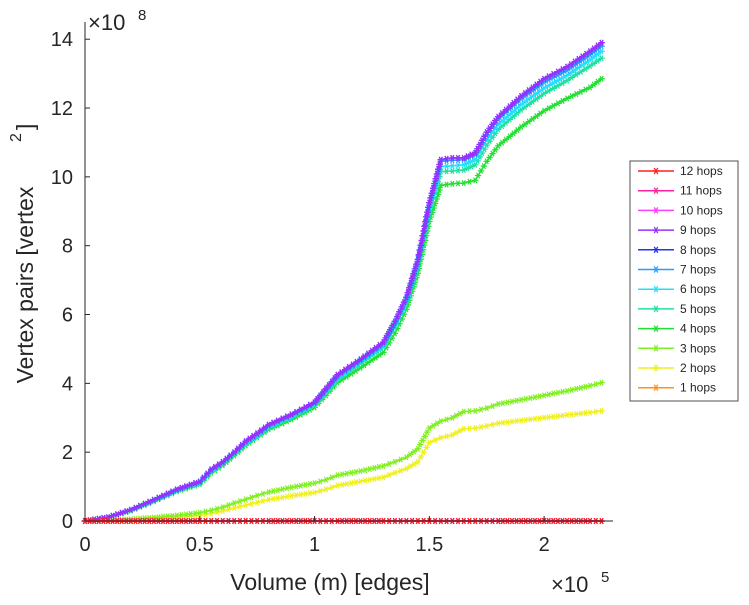  Describe the element at coordinates (698, 309) in the screenshot. I see `legend-label: 5 hops` at that location.